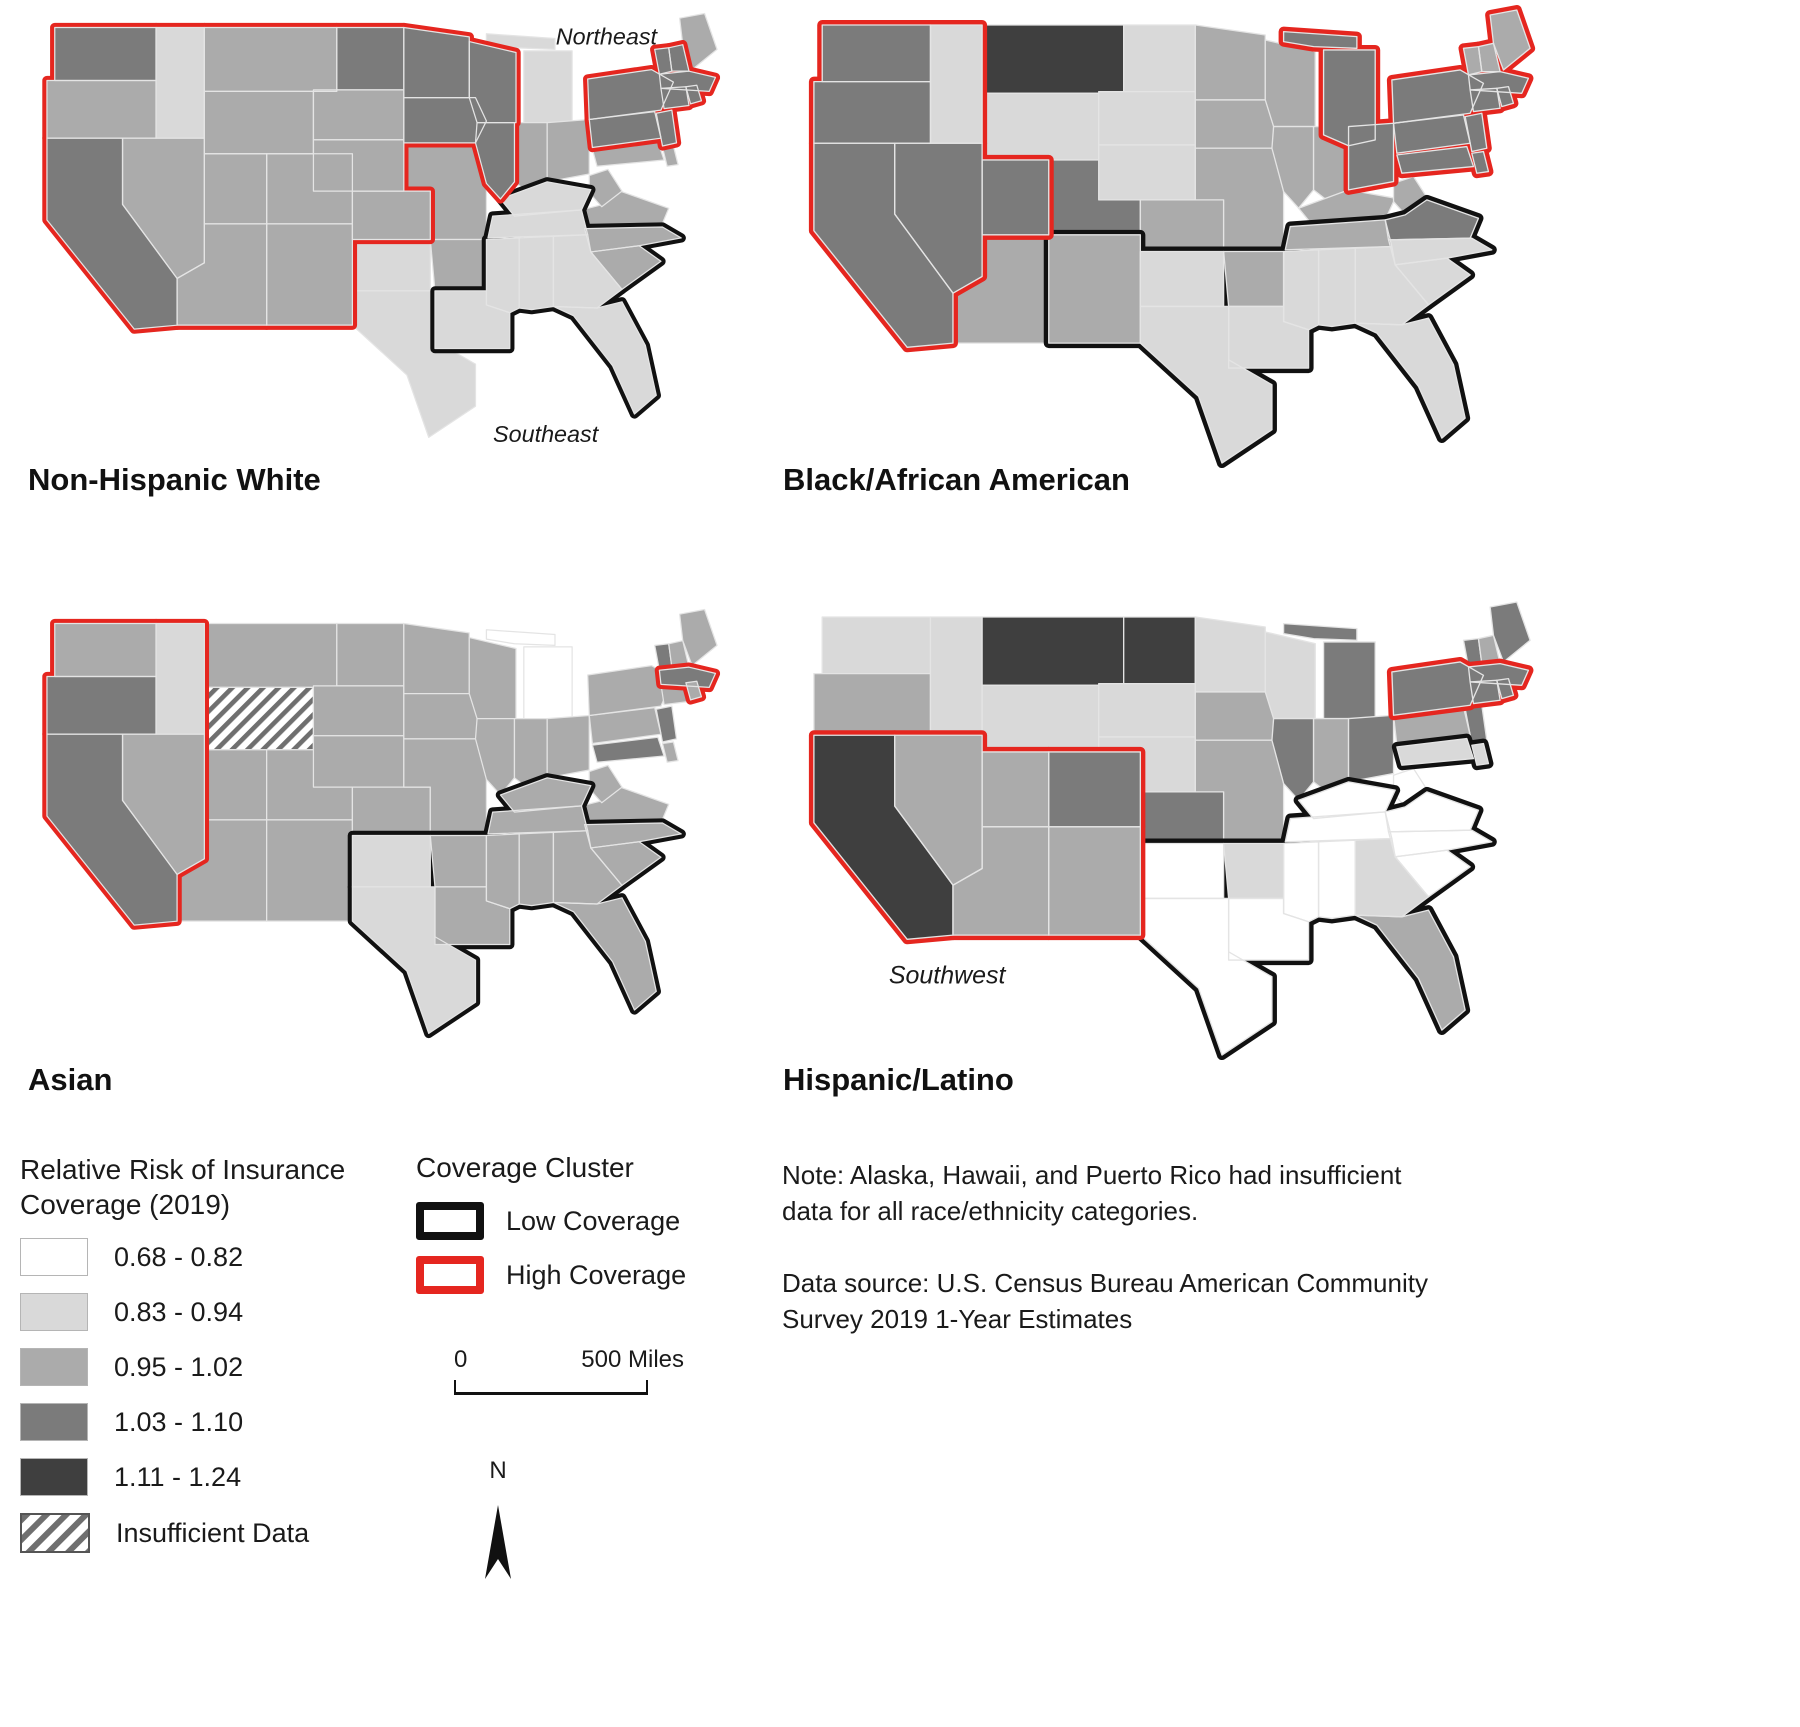 This screenshot has height=1727, width=1800. What do you see at coordinates (607, 37) in the screenshot?
I see `svg-text: Northeast` at bounding box center [607, 37].